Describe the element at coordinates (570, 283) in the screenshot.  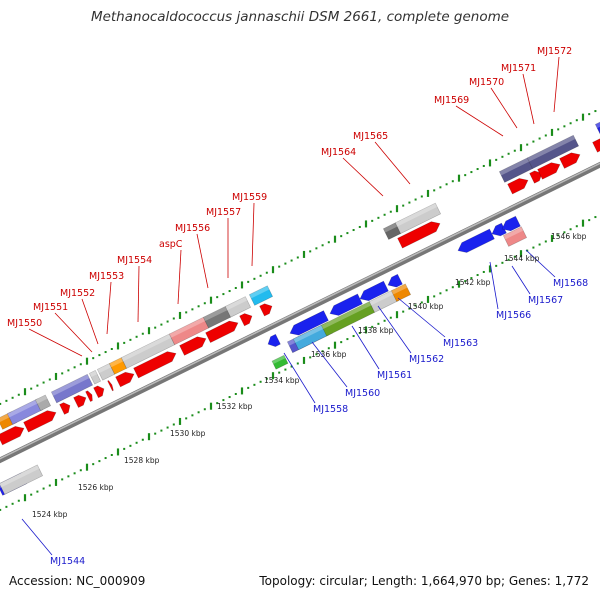
I see `reverse-gene-label: MJ1568` at that location.